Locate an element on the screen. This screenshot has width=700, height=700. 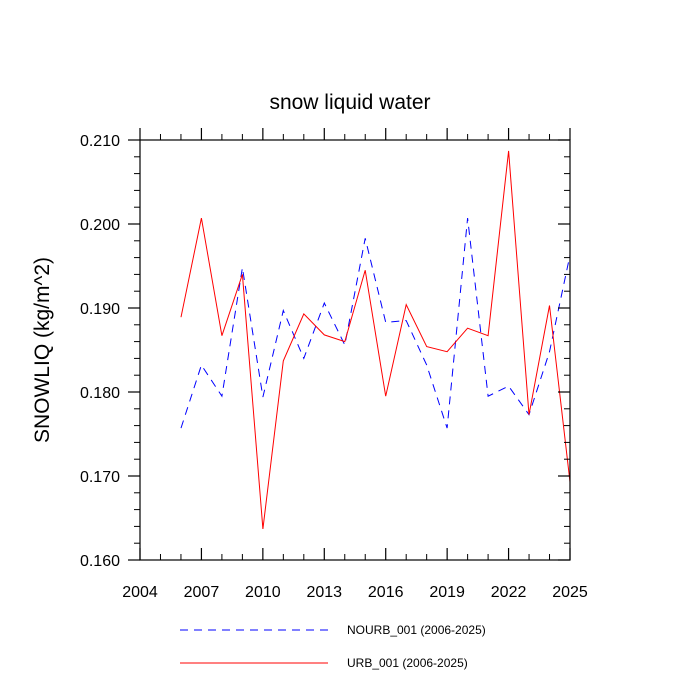
x-tick-label: 2025 is located at coordinates (570, 592).